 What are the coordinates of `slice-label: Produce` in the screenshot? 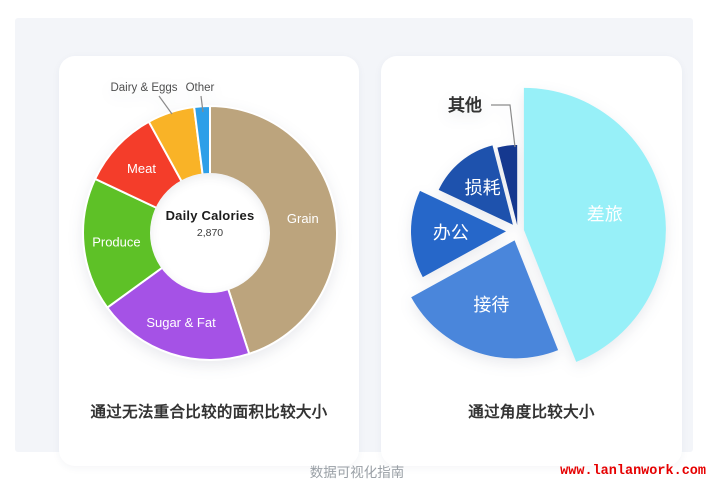 It's located at (116, 241).